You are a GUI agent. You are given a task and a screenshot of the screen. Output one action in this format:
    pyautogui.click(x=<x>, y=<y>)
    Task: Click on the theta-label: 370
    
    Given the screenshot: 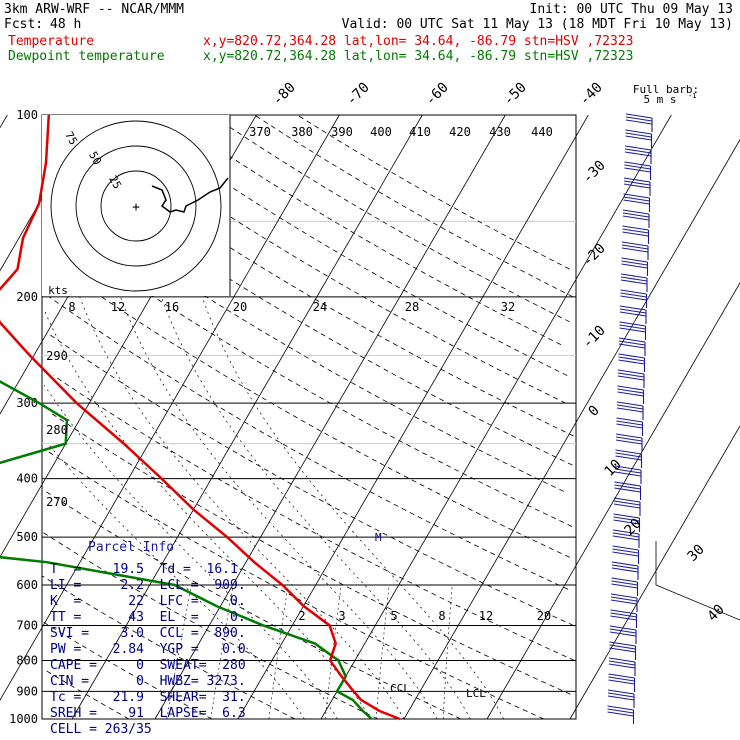 What is the action you would take?
    pyautogui.click(x=260, y=132)
    